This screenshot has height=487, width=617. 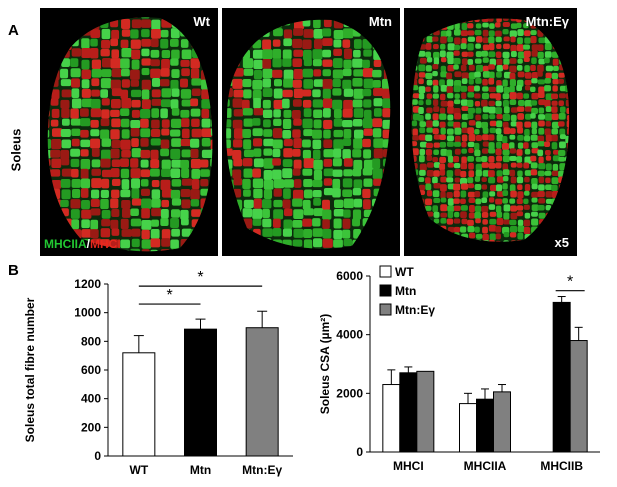 I want to click on y-tick-label: 2000, so click(x=349, y=393).